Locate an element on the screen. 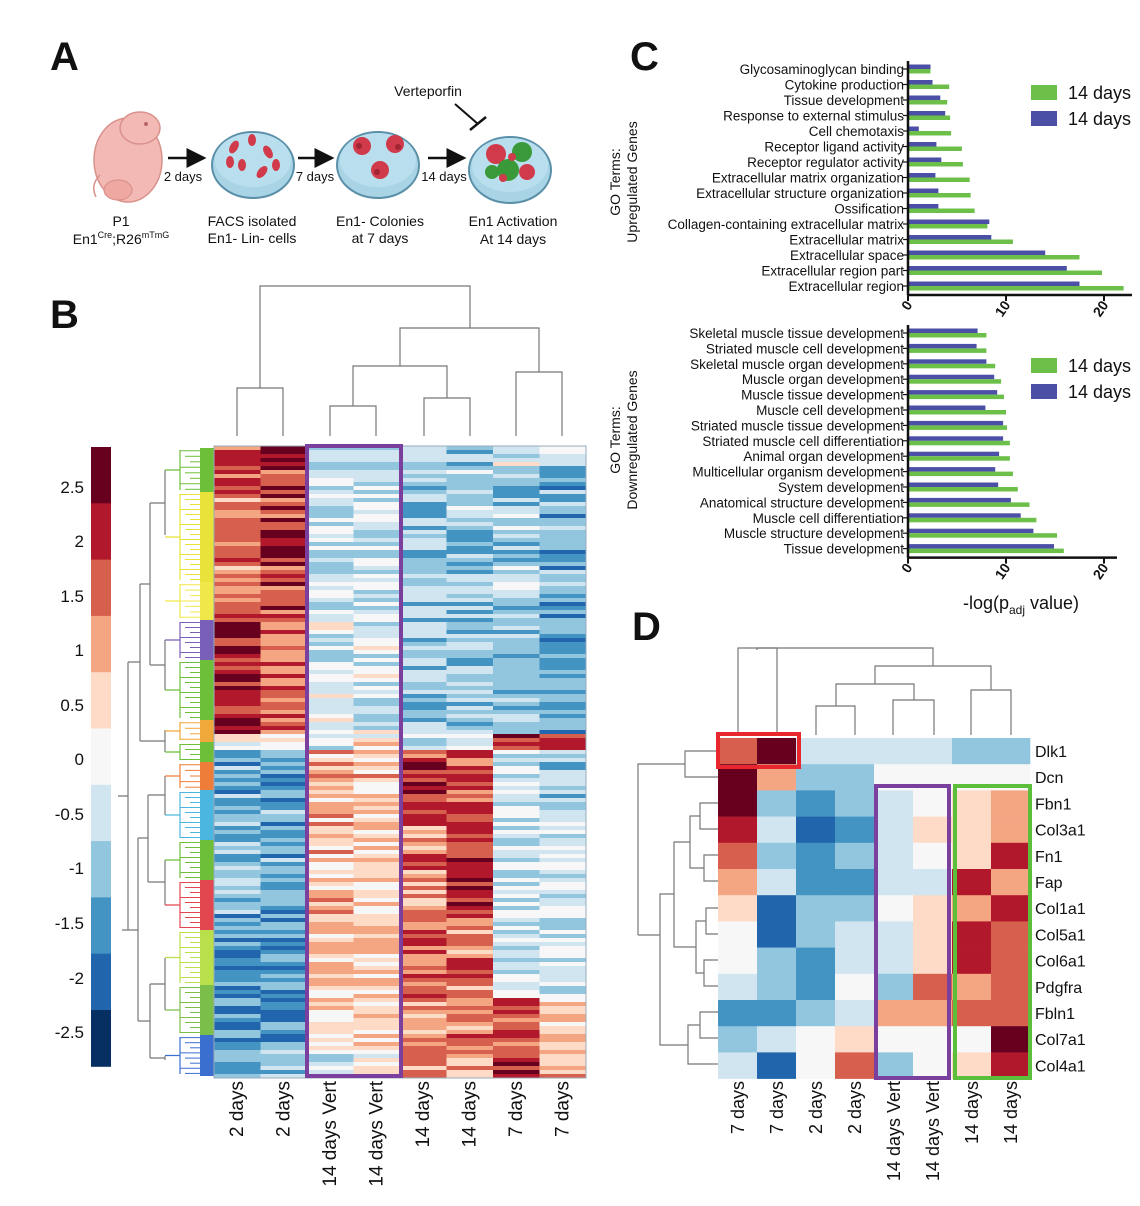  bar-blue is located at coordinates (971, 531).